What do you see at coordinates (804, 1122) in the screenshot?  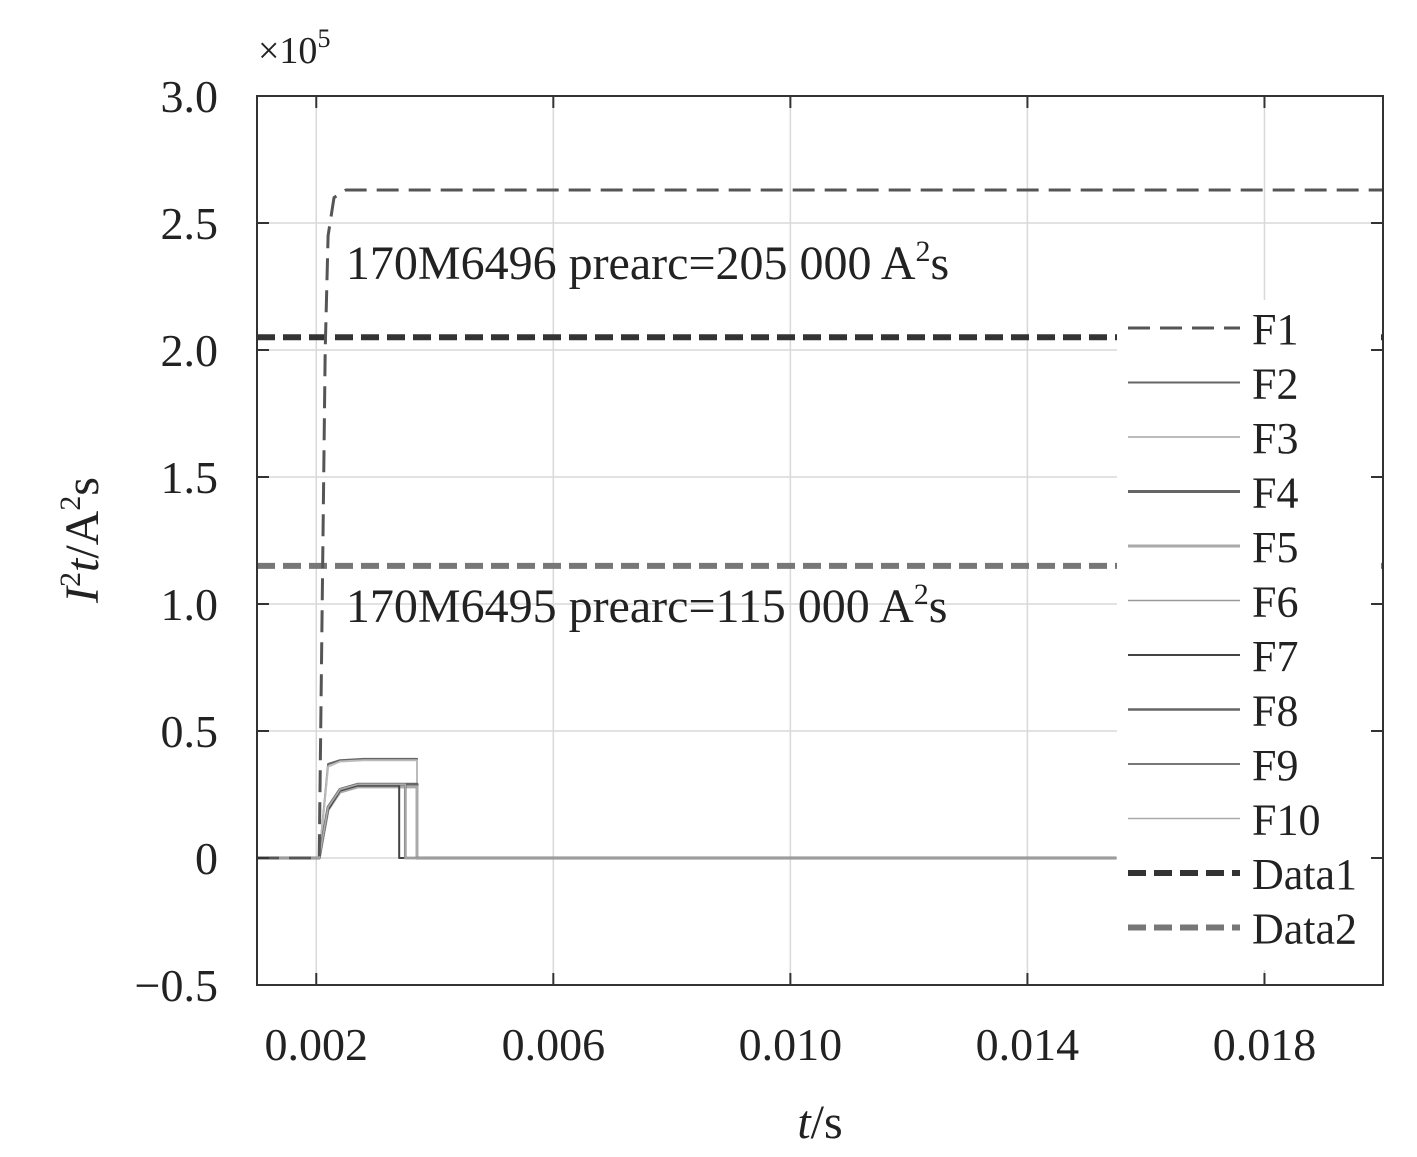 I see `x-axis-label-var: t` at bounding box center [804, 1122].